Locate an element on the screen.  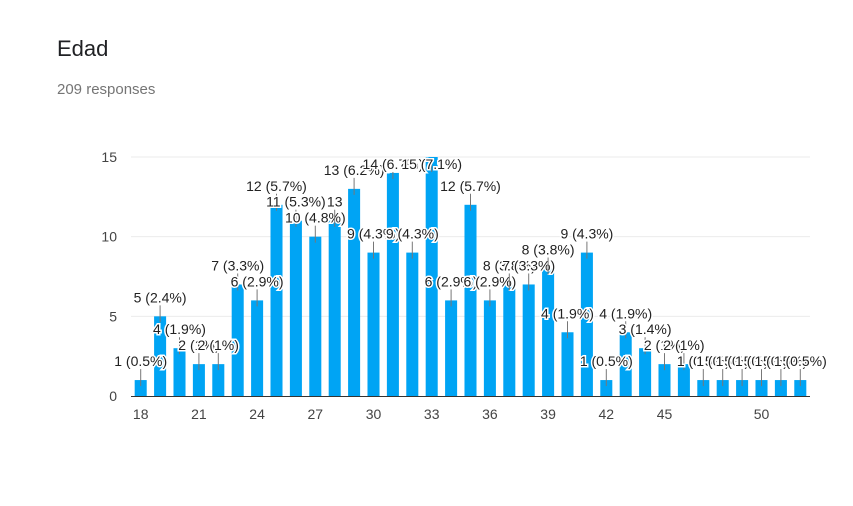
response-count: 209 responses is located at coordinates (106, 89).